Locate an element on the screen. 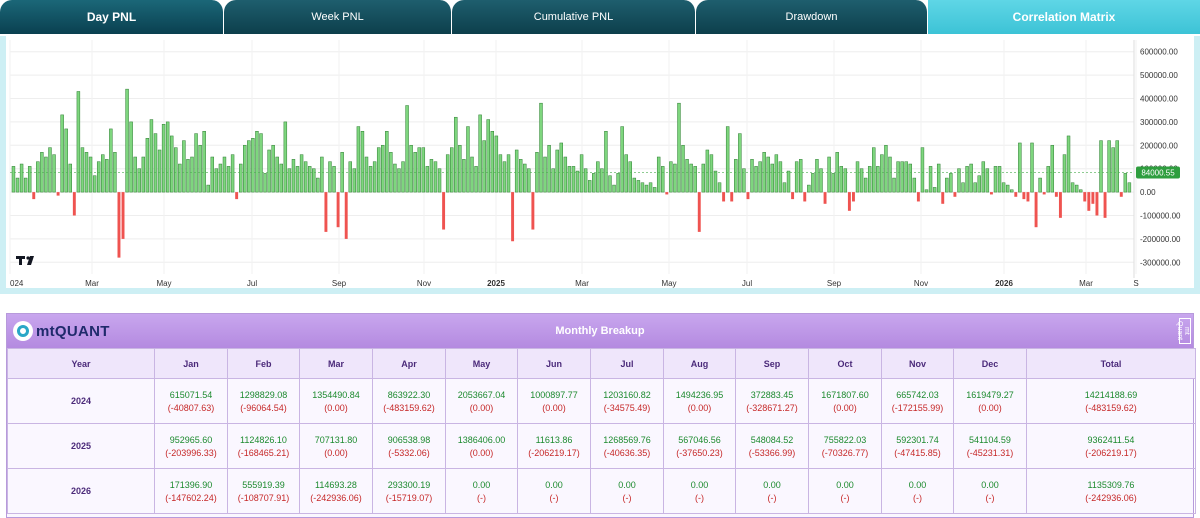  month-cell: 1619479.27 (0.00) is located at coordinates (990, 401).